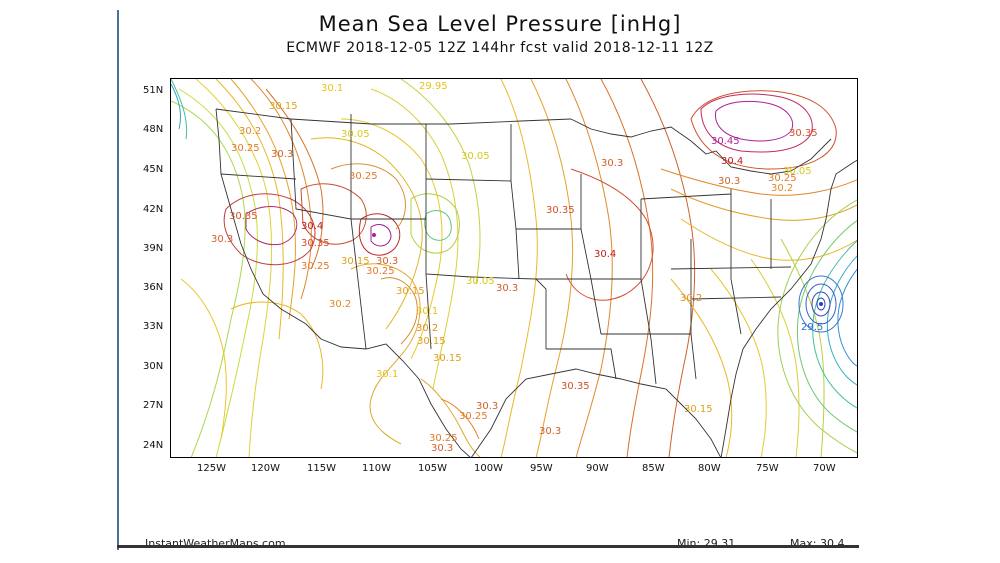 Image resolution: width=1000 pixels, height=563 pixels. Describe the element at coordinates (767, 468) in the screenshot. I see `lon-label: 75W` at that location.